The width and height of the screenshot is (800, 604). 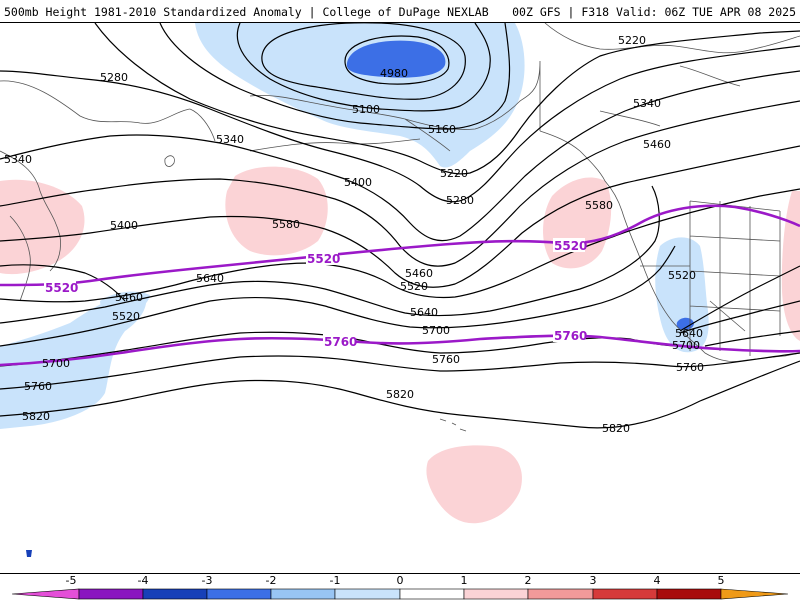 I want to click on coastline-aleutians, so click(x=335, y=145).